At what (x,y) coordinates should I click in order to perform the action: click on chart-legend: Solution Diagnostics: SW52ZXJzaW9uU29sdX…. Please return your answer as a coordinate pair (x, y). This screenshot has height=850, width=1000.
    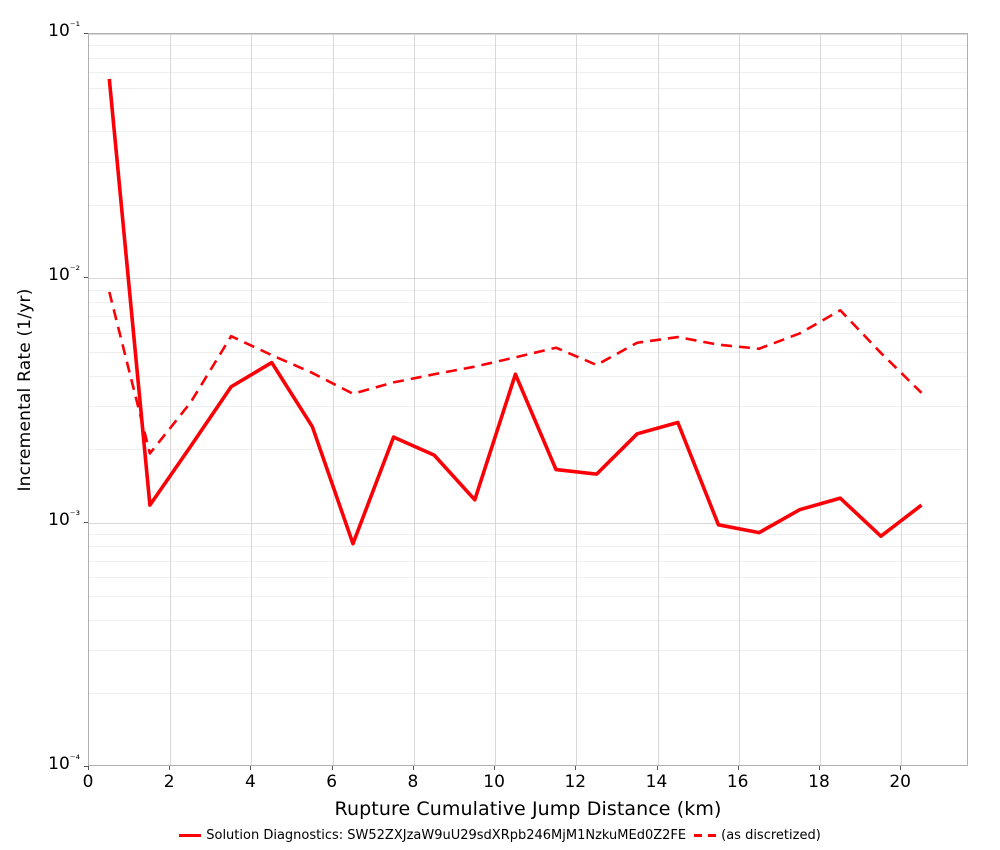
    Looking at the image, I should click on (500, 835).